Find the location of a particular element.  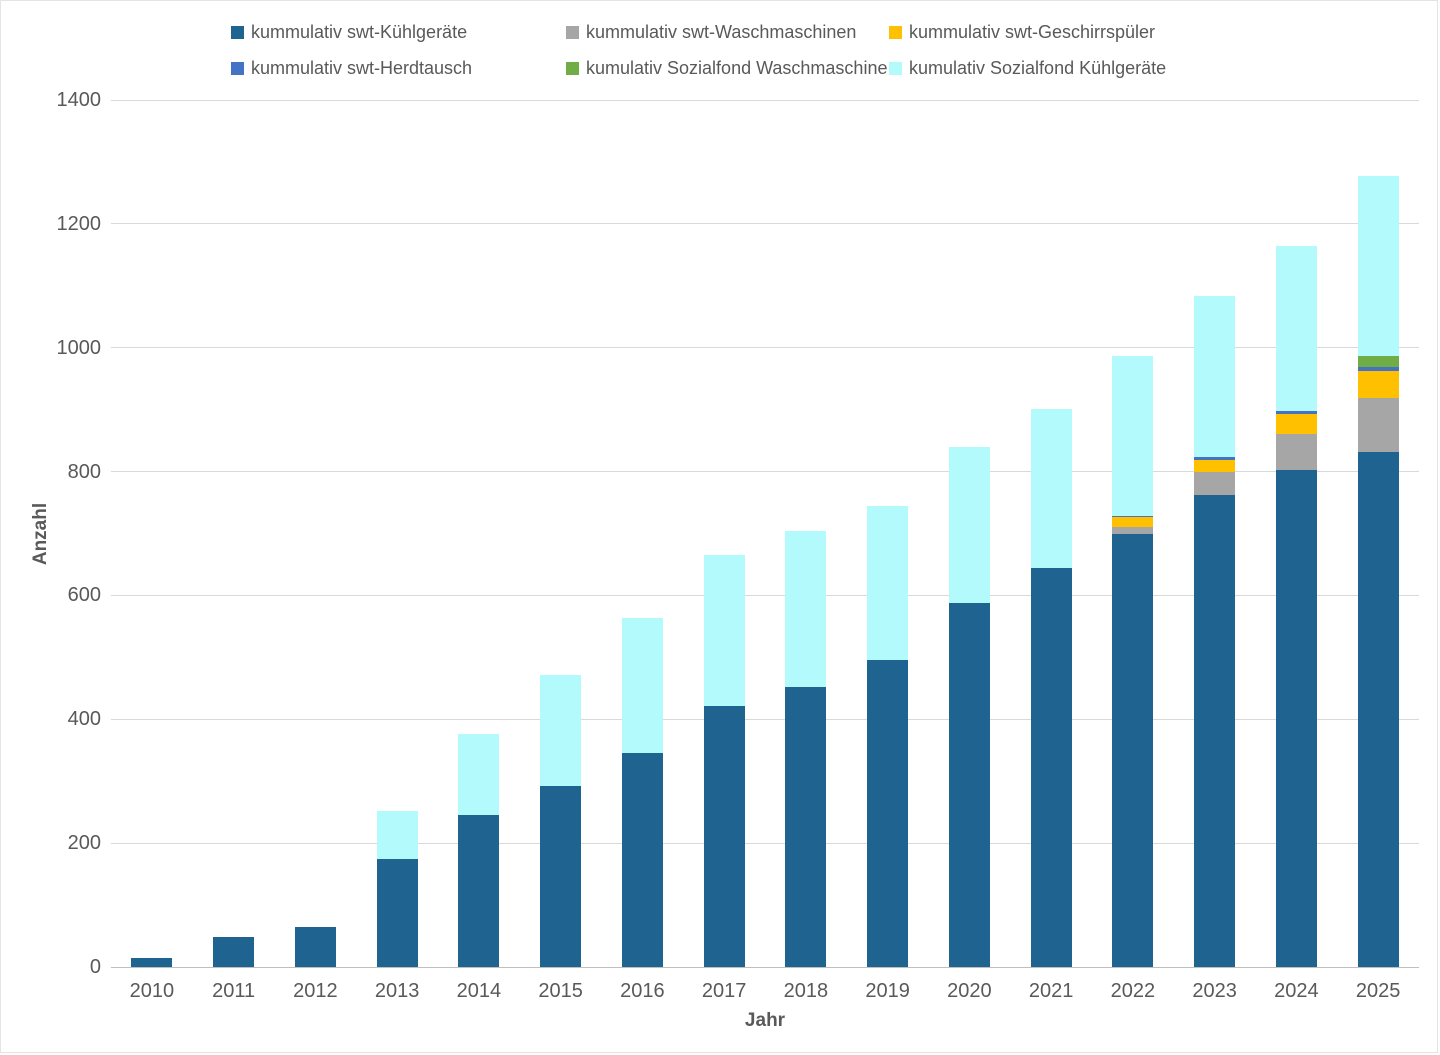

legend-item-4: kumulativ Sozialfond Waschmaschine is located at coordinates (726, 68).